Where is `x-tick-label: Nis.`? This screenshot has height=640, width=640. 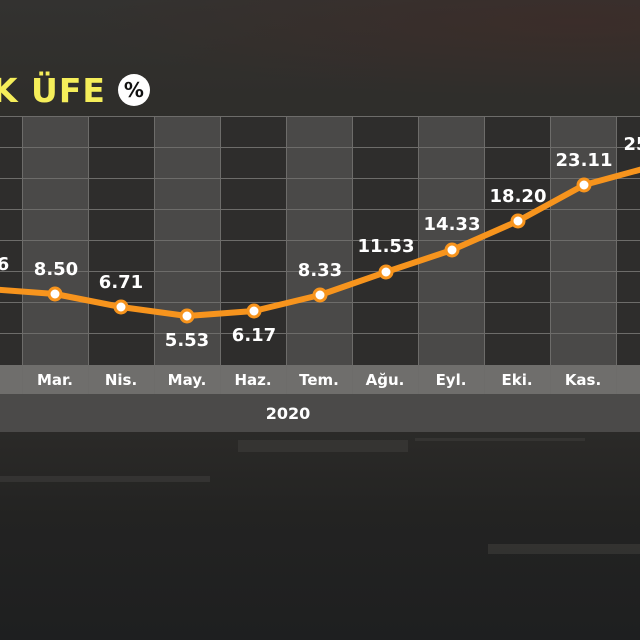
x-tick-label: Nis. is located at coordinates (121, 379).